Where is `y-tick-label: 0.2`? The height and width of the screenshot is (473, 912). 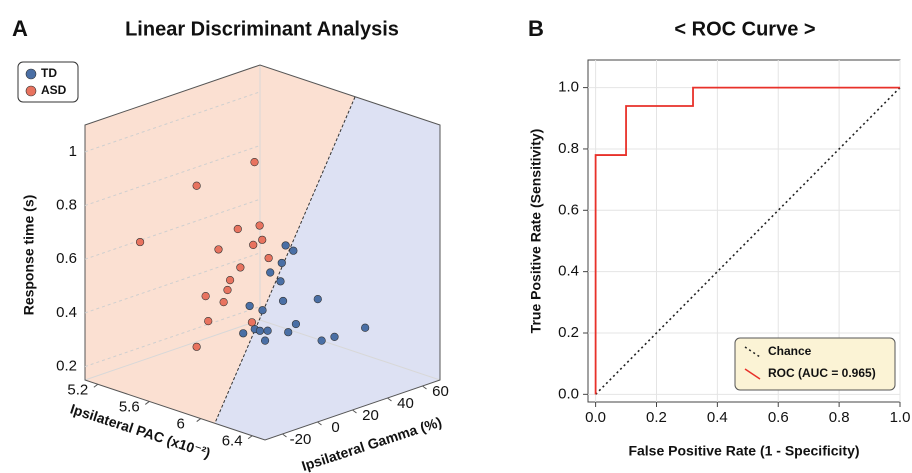 y-tick-label: 0.2 is located at coordinates (568, 332).